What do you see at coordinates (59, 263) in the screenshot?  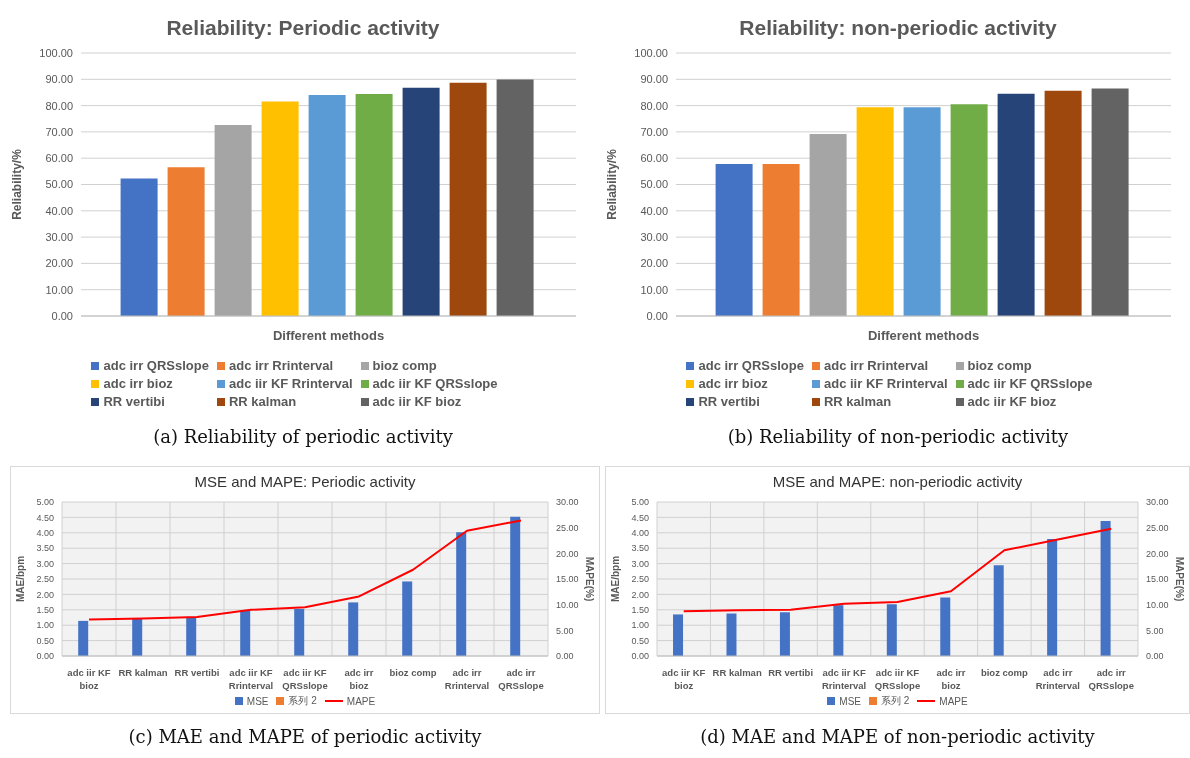 I see `y-tick-label: 20.00` at bounding box center [59, 263].